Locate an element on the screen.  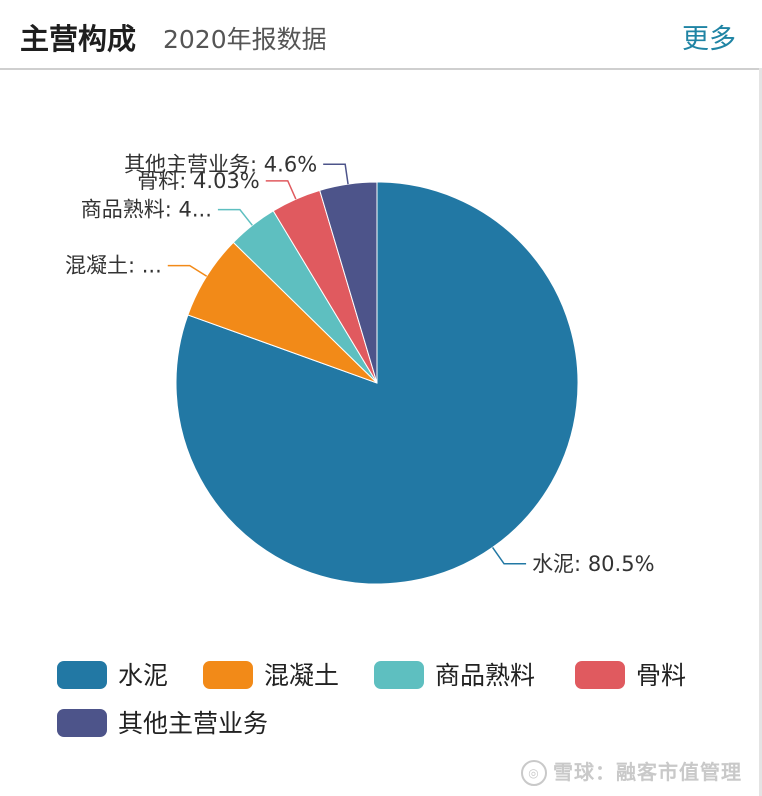
card-right-border is located at coordinates (760, 432).